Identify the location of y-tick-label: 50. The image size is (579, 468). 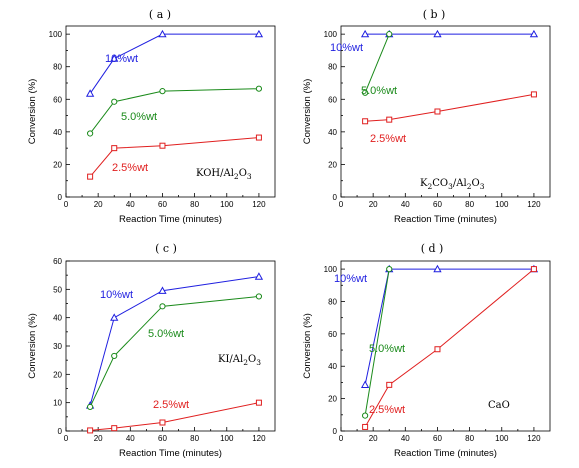
(57, 289).